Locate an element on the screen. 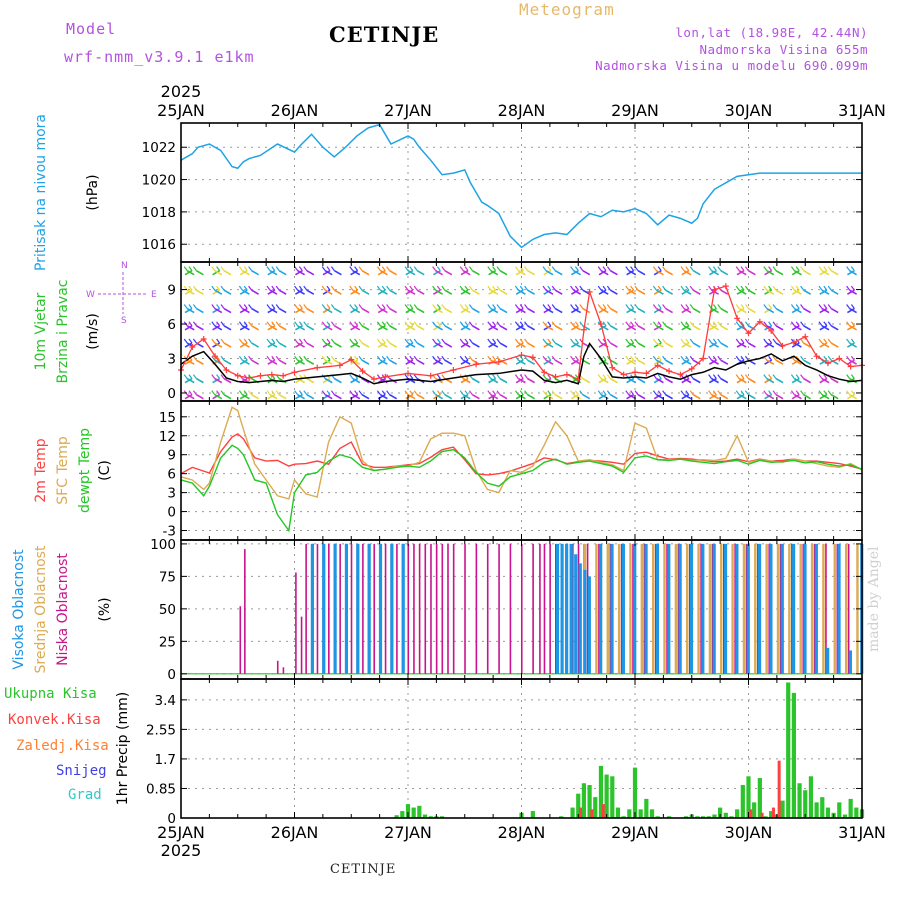 This screenshot has height=900, width=900. y-tick-label: 3 is located at coordinates (171, 494).